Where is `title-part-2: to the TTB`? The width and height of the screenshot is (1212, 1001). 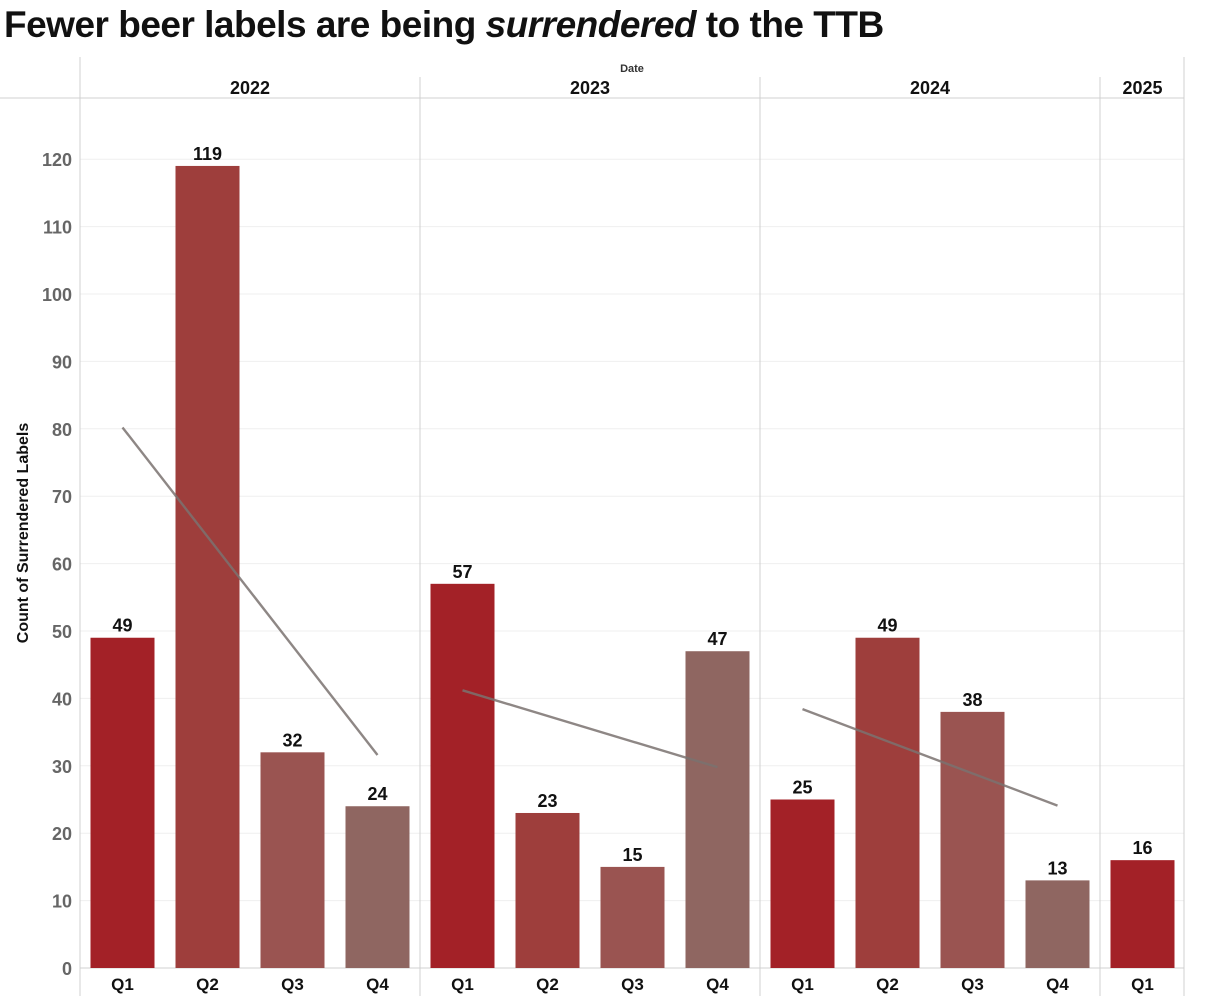
title-part-2: to the TTB is located at coordinates (790, 24).